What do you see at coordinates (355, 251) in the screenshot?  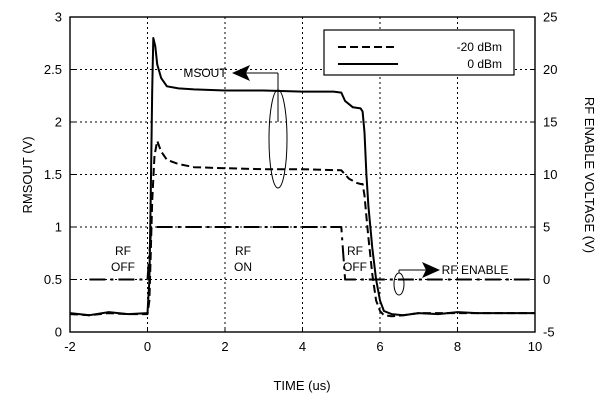 I see `rf-off-right-label-line1: RF` at bounding box center [355, 251].